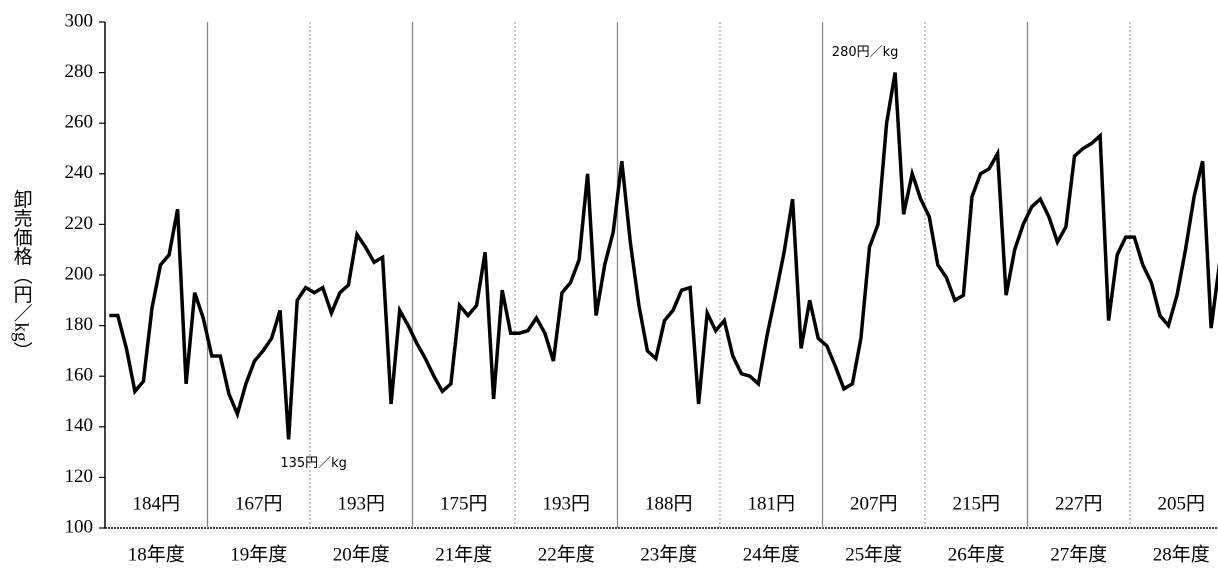  What do you see at coordinates (156, 503) in the screenshot?
I see `annual-average: 184円` at bounding box center [156, 503].